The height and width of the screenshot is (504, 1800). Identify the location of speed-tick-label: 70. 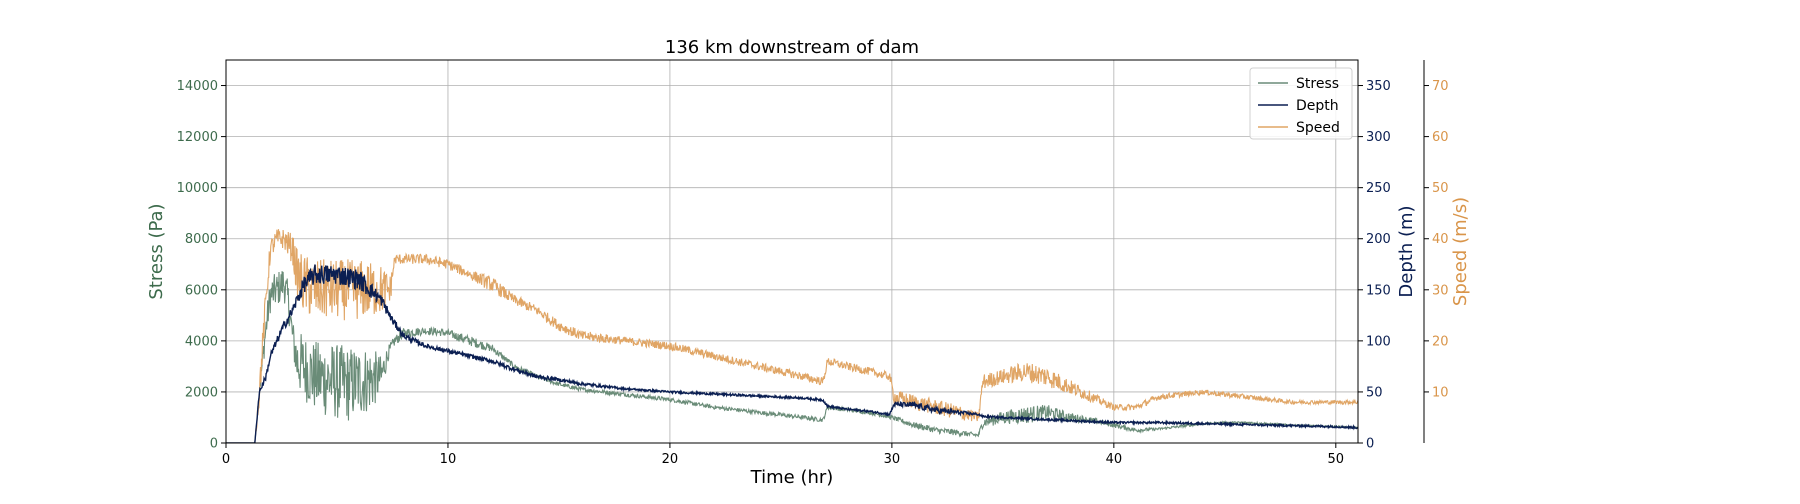
(1440, 86).